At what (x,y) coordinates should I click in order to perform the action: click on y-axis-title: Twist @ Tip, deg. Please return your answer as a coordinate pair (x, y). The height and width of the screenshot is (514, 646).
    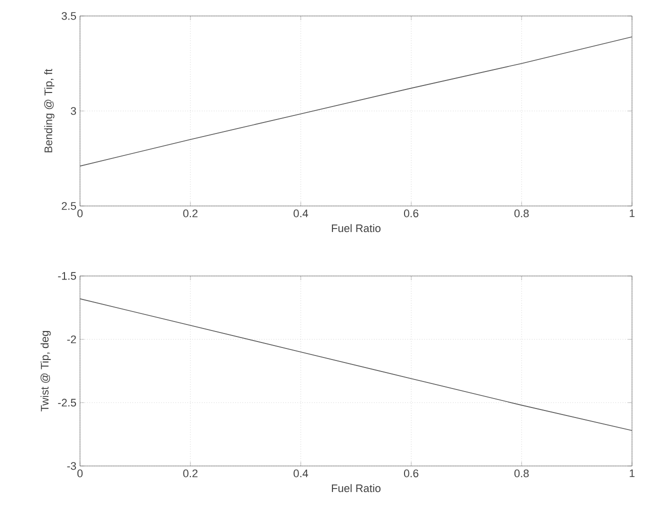
    Looking at the image, I should click on (45, 371).